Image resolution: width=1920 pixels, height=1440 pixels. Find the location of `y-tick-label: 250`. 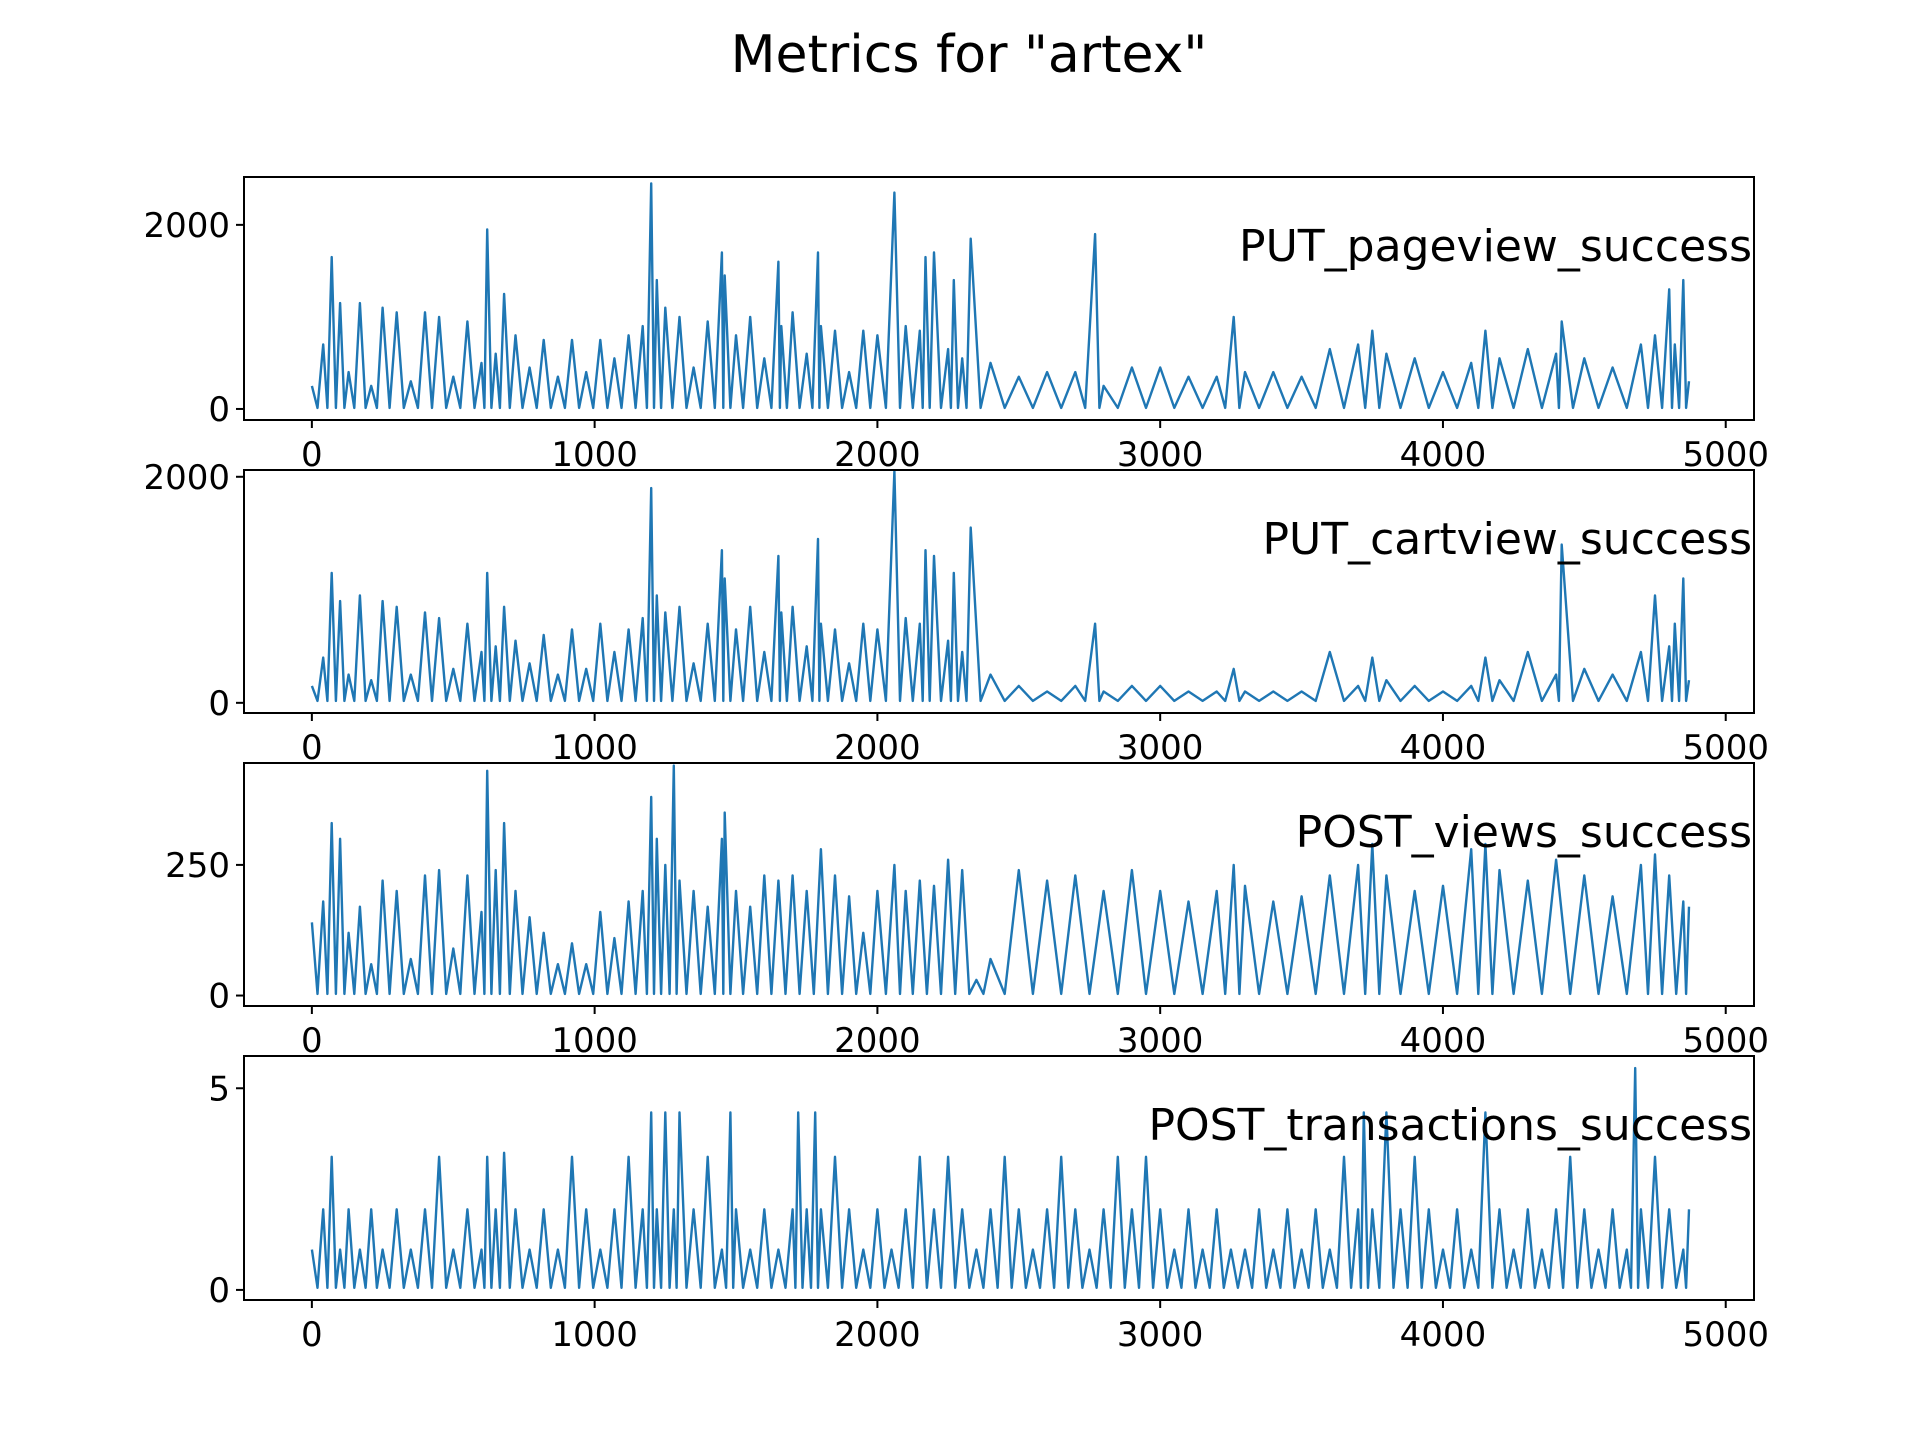

y-tick-label: 250 is located at coordinates (197, 866).